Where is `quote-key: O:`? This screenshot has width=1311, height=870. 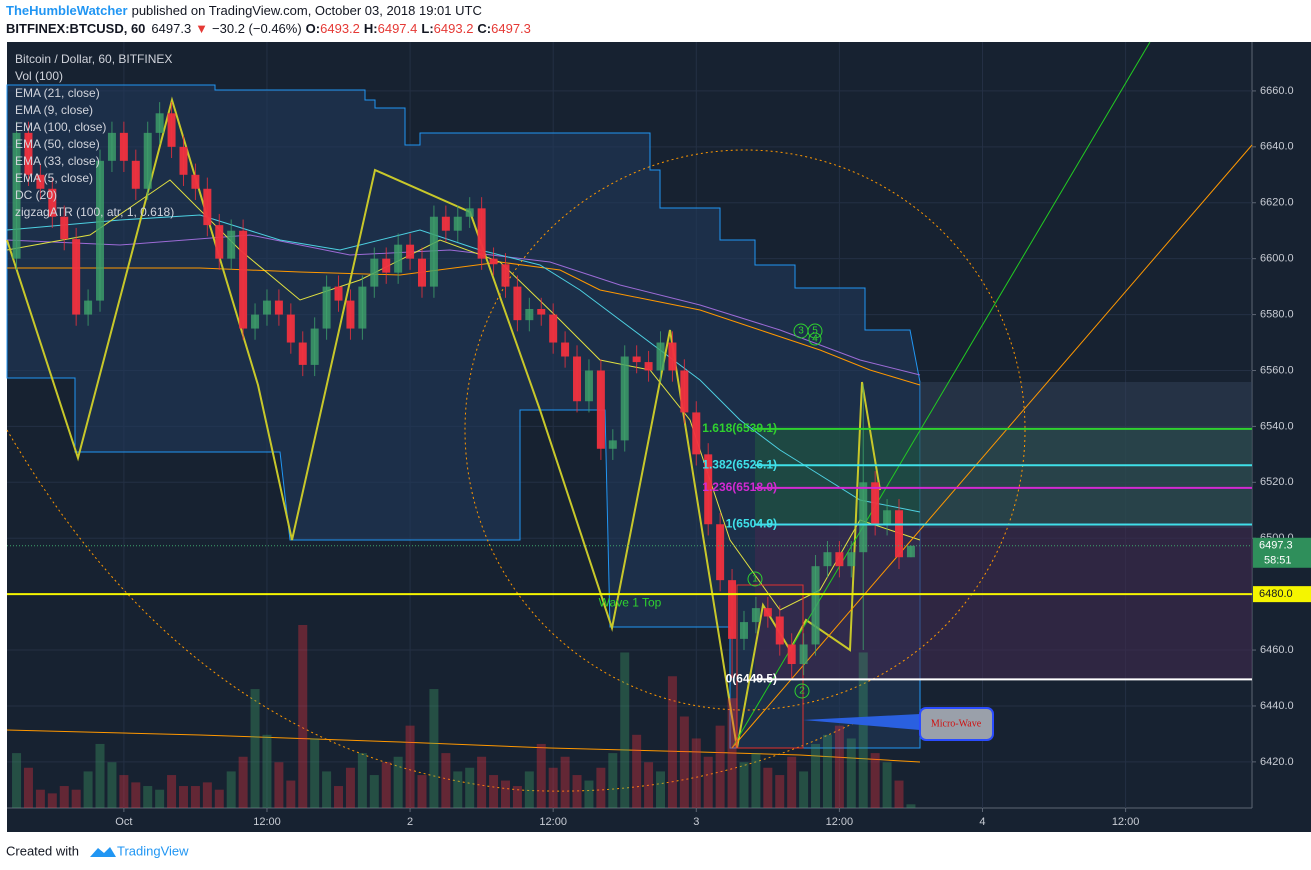
quote-key: O: is located at coordinates (313, 28).